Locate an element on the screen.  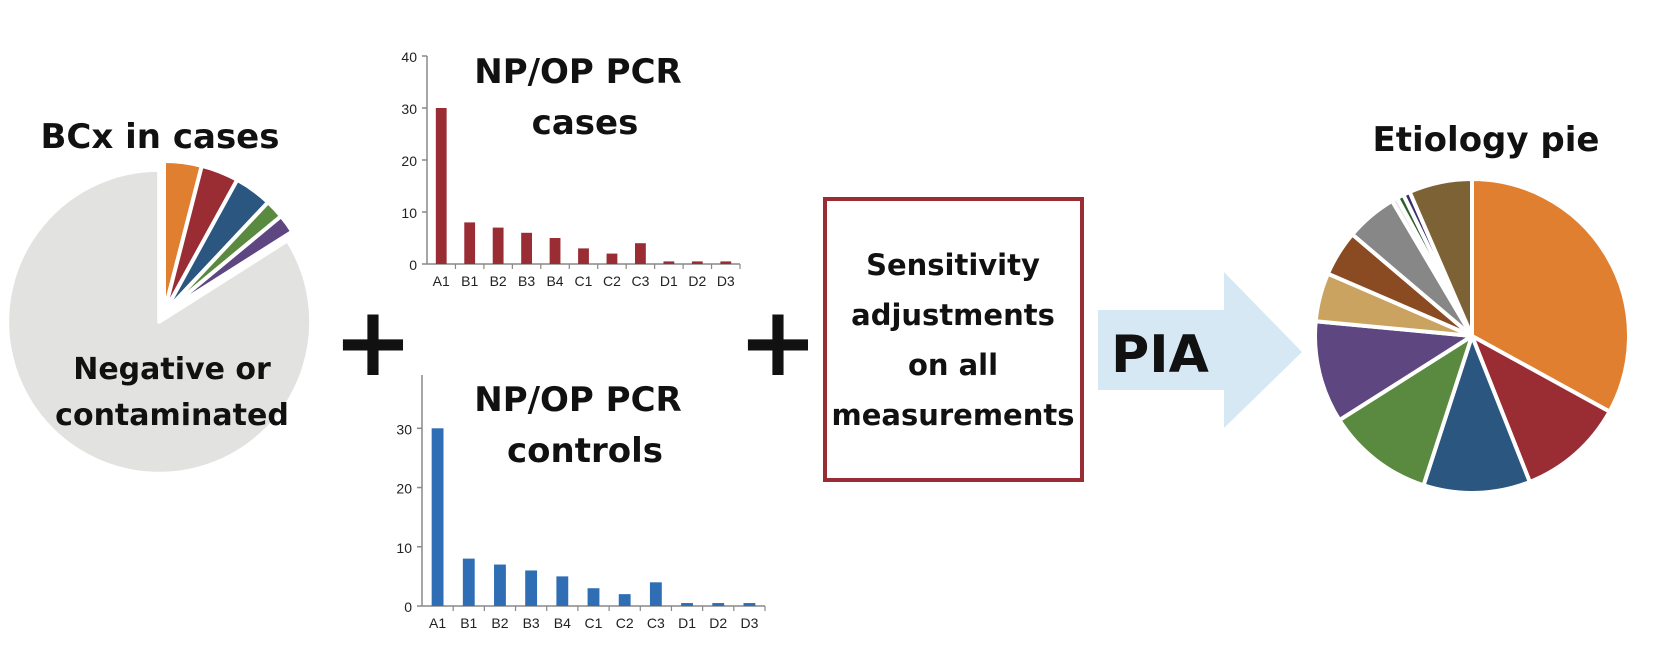
cases-chart-bar-D3 is located at coordinates (726, 262).